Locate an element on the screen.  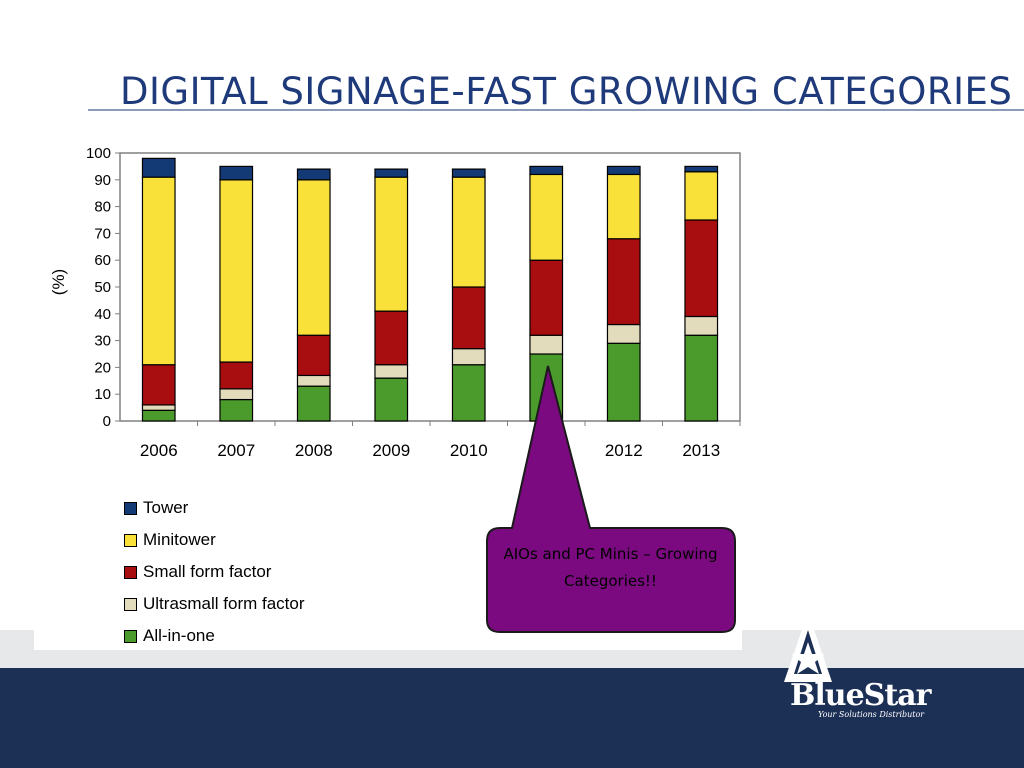
y-axis-label: (%) is located at coordinates (58, 282).